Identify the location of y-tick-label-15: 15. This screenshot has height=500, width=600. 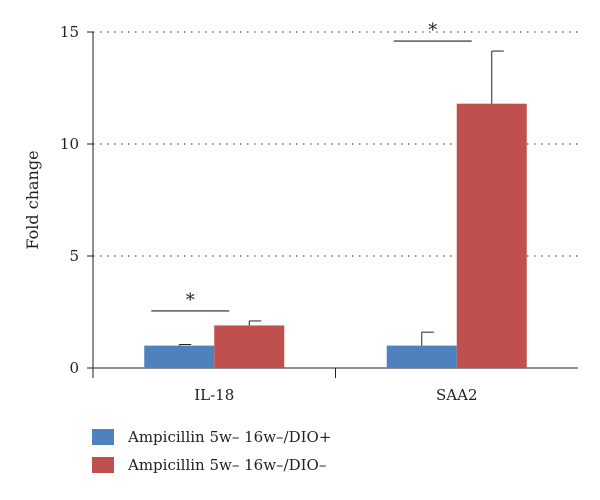
(69, 32).